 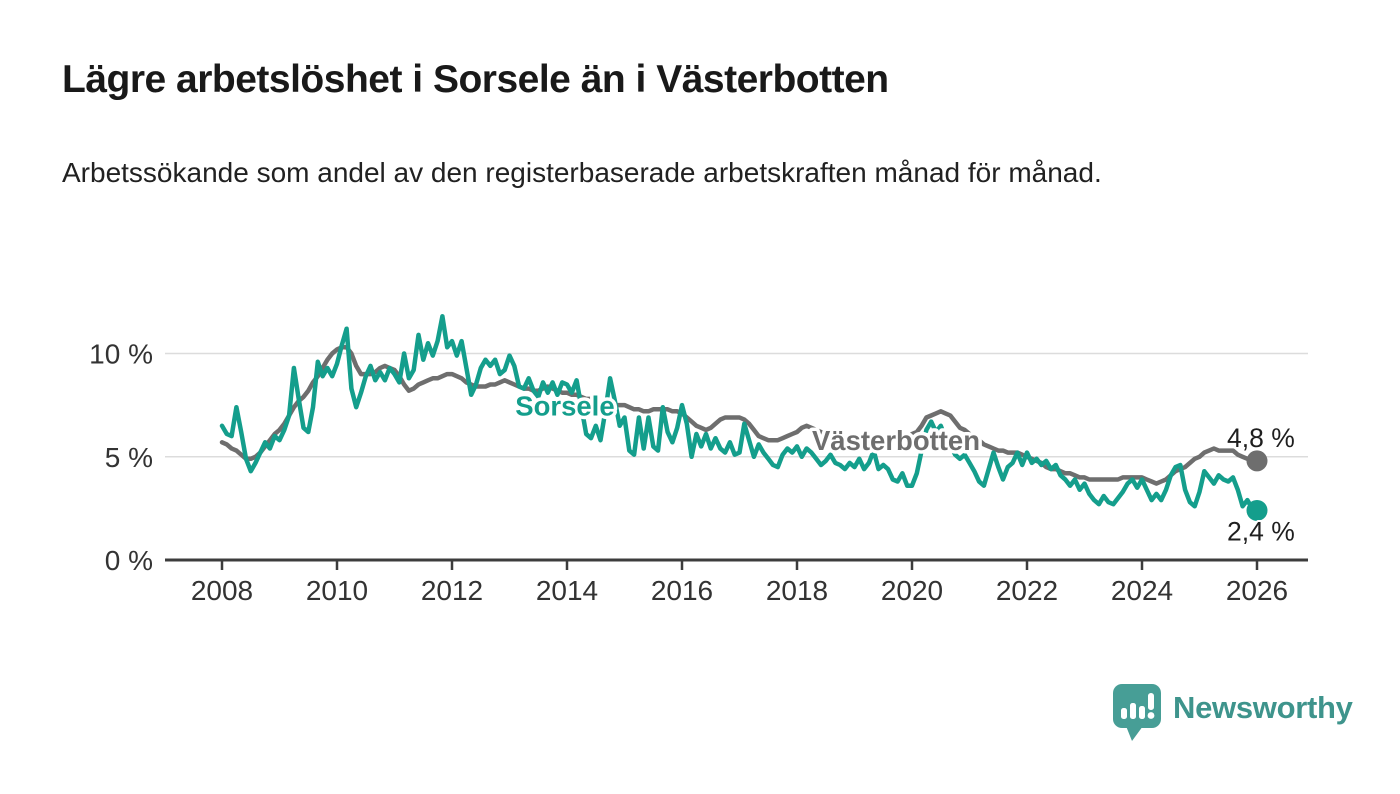 I want to click on x-tick-label-2018: 2018, so click(x=797, y=590).